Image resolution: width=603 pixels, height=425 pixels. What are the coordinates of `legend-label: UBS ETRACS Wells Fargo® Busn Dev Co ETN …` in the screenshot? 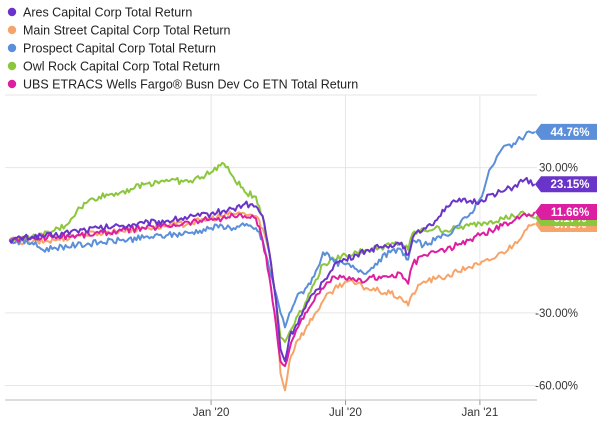 It's located at (190, 85).